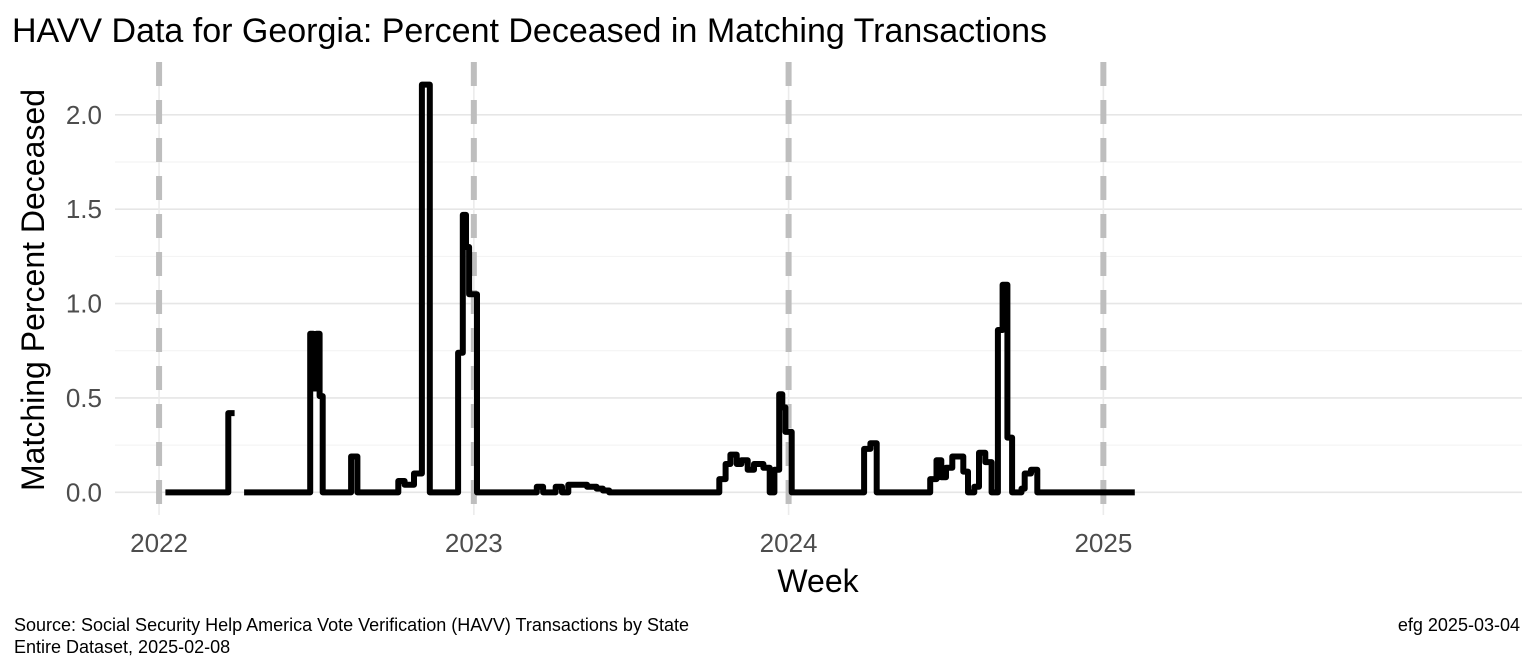 The image size is (1536, 672). I want to click on y-axis-ticks: 0.0 0.5 1.0 1.5 2.0, so click(84, 304).